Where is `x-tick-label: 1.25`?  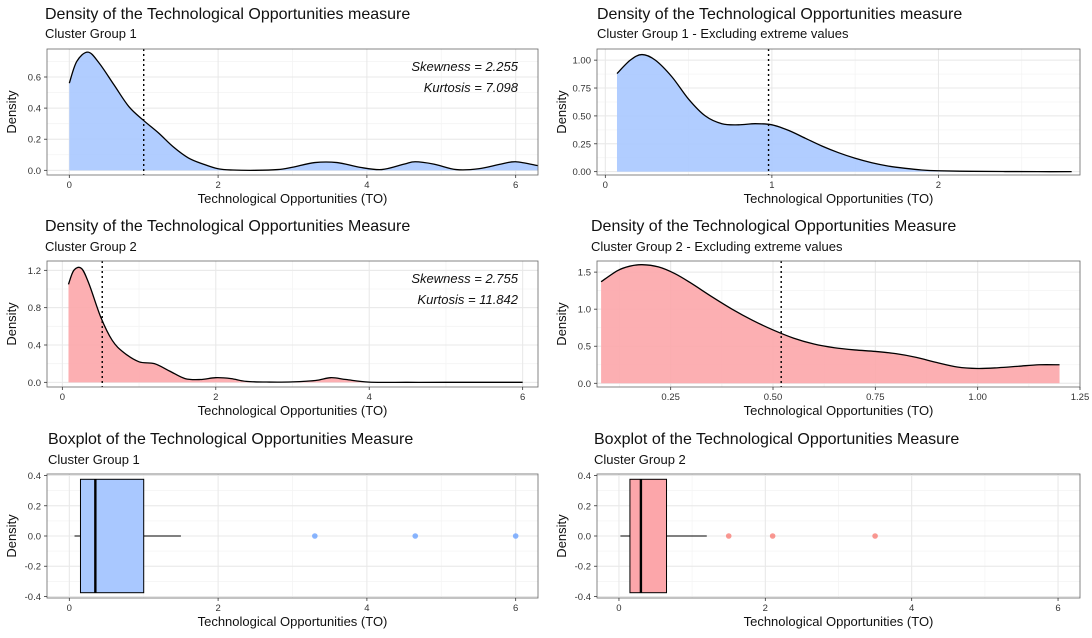 x-tick-label: 1.25 is located at coordinates (1080, 397).